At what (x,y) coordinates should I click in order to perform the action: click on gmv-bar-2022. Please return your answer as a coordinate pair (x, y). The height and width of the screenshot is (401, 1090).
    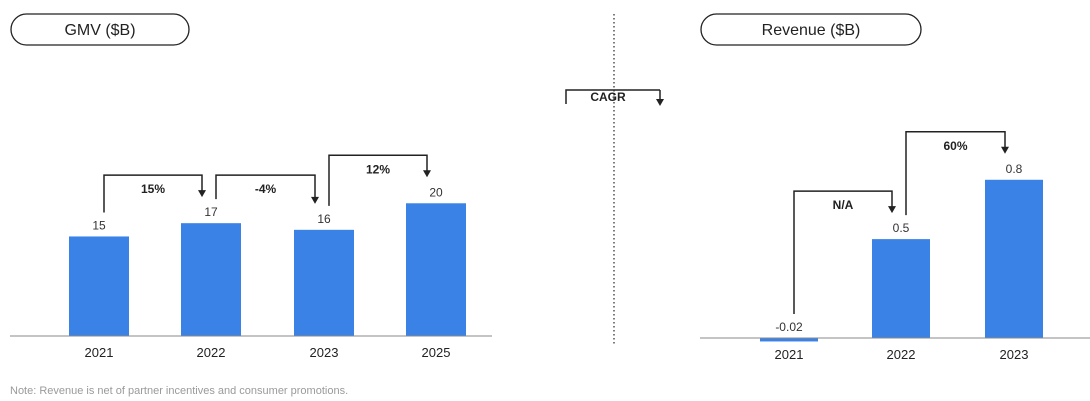
    Looking at the image, I should click on (211, 279).